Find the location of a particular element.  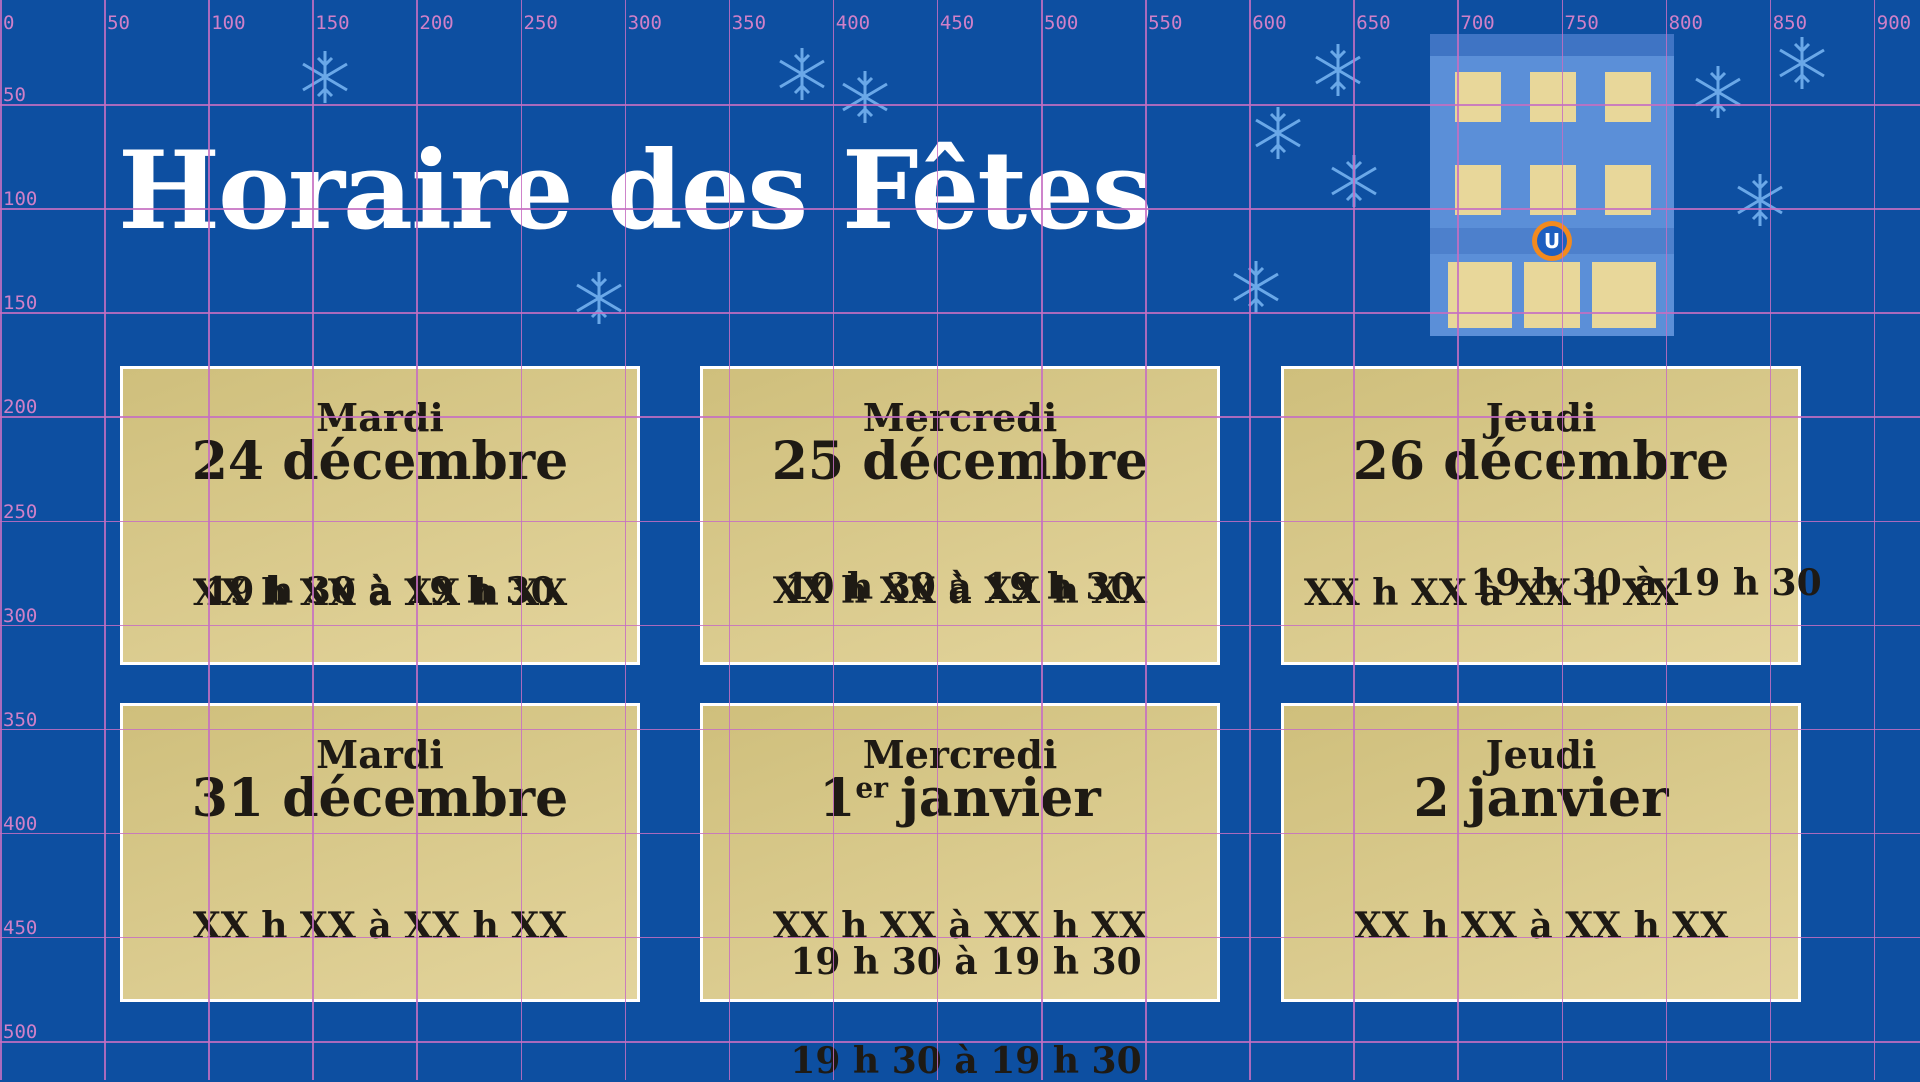

day: Mardi is located at coordinates (380, 754).